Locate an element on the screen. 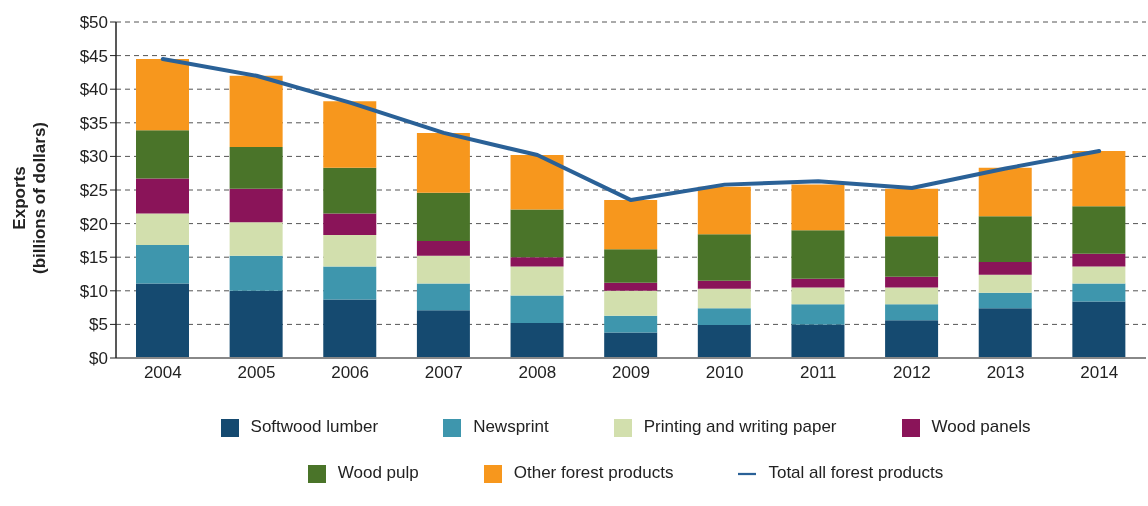  legend-label: Printing and writing paper is located at coordinates (740, 426).